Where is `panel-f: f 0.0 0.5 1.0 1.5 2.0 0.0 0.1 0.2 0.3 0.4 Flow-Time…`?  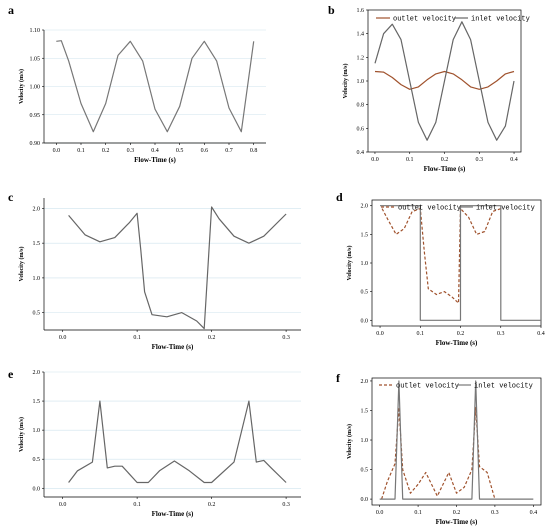
panel-f: f 0.0 0.5 1.0 1.5 2.0 0.0 0.1 0.2 0.3 0.4 Flow-Time… is located at coordinates (439, 448).